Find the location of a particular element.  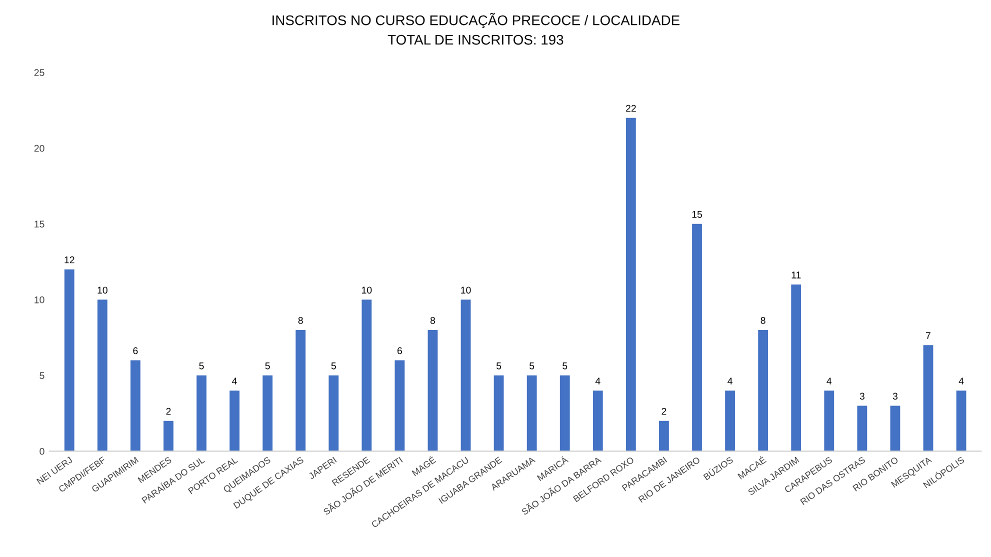

data-label: 22 is located at coordinates (631, 108).